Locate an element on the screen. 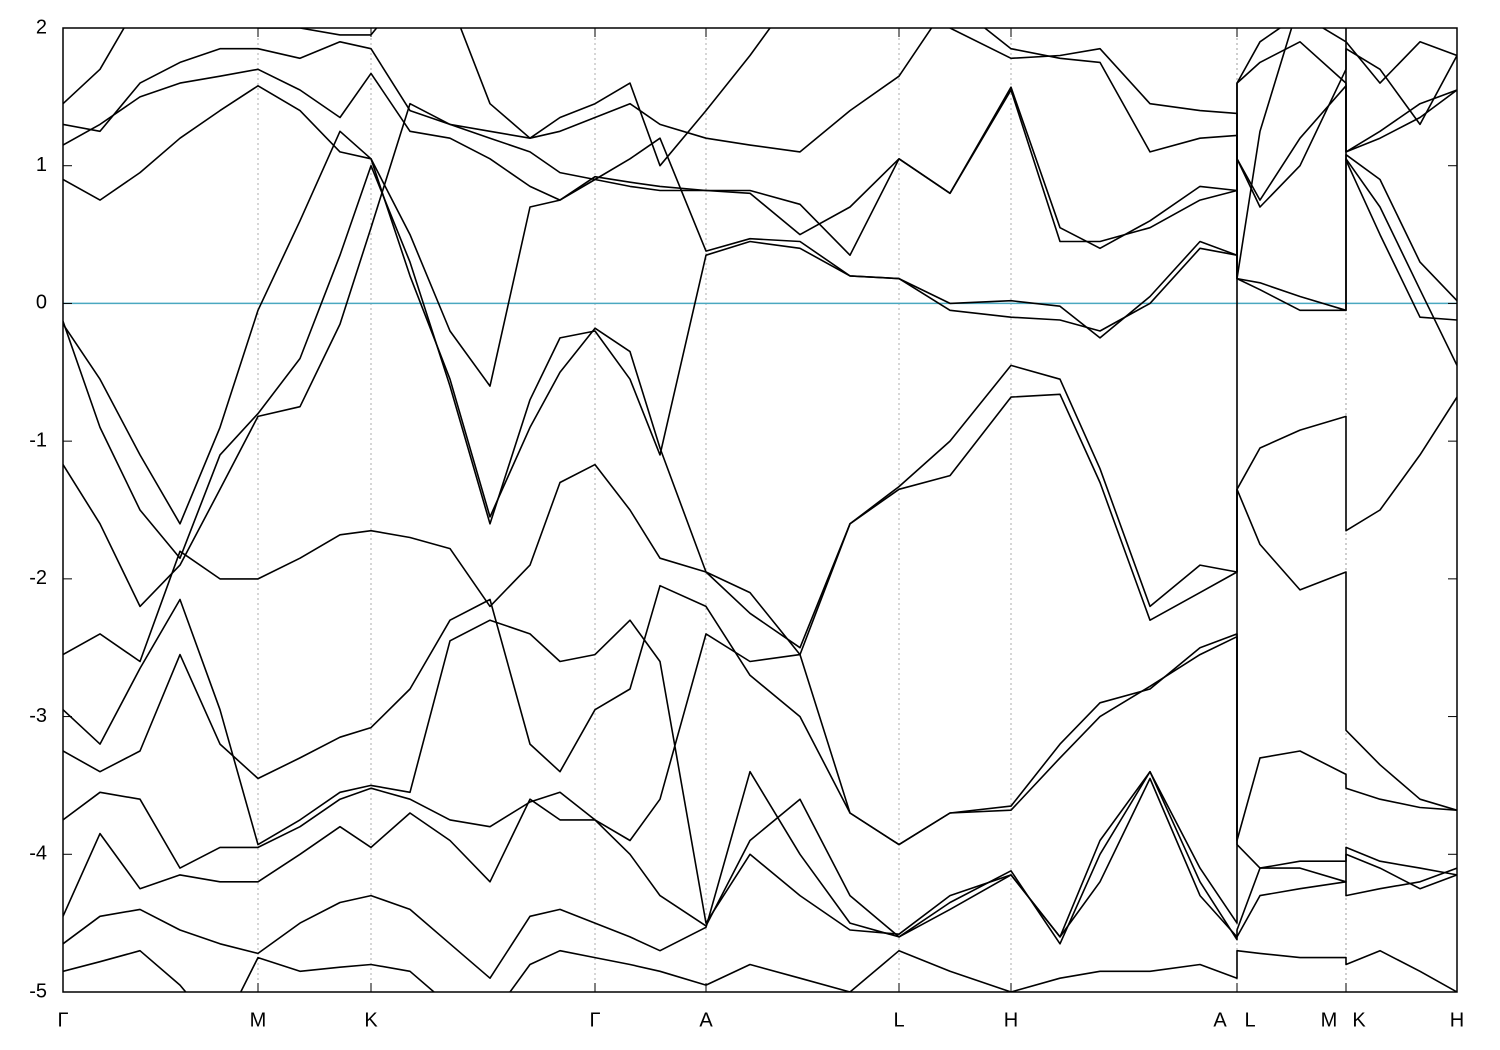 This screenshot has height=1050, width=1500. y-tick-label: 2 is located at coordinates (41, 27).